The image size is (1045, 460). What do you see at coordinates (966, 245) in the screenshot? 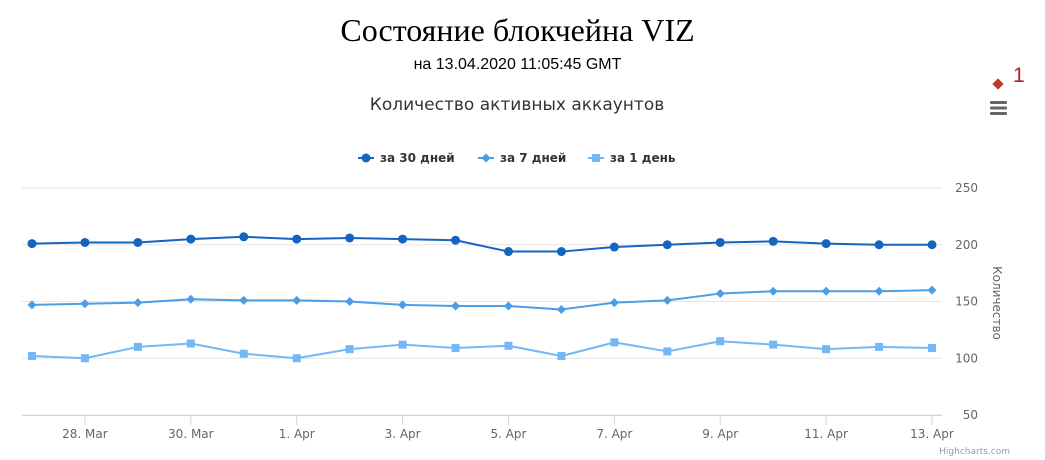
I see `y-tick-label: 200` at bounding box center [966, 245].